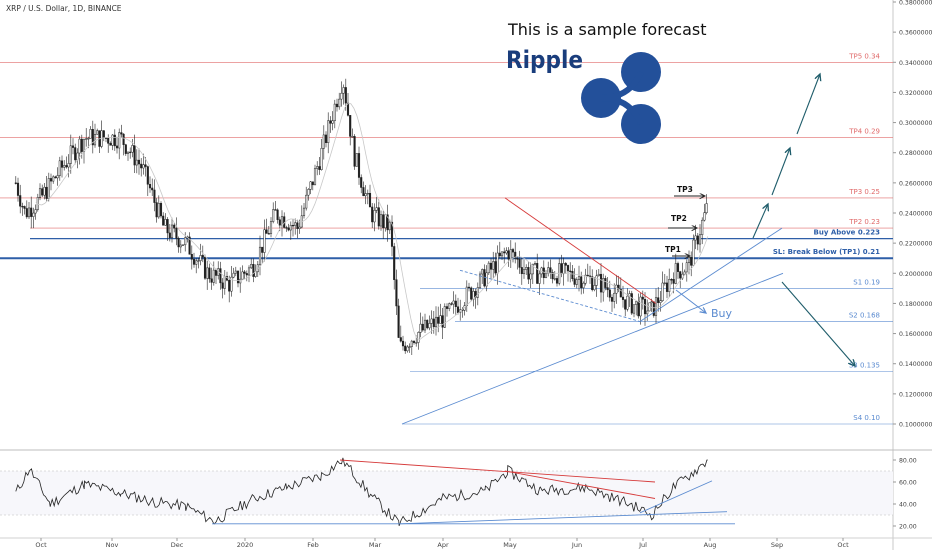 The height and width of the screenshot is (550, 932). I want to click on symbol-title: XRP / U.S. Dollar, 1D, BINANCE, so click(64, 8).